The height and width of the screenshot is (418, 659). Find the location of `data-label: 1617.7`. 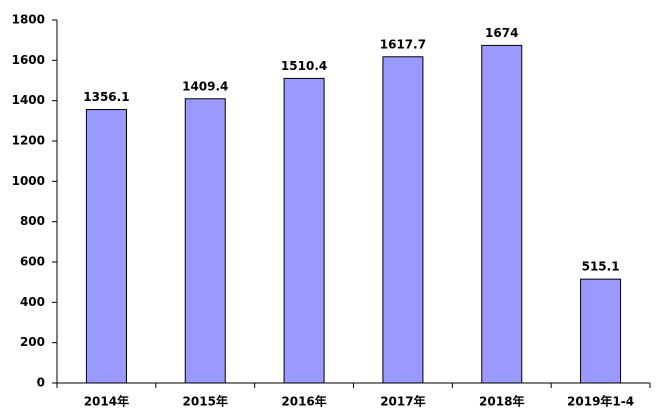

data-label: 1617.7 is located at coordinates (403, 44).